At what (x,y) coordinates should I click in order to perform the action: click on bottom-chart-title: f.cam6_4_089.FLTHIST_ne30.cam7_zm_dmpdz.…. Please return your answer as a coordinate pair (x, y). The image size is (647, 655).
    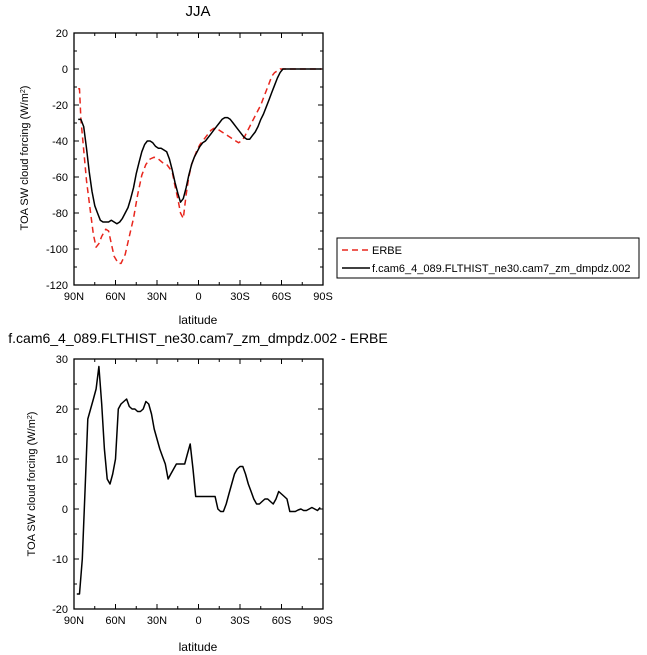
    Looking at the image, I should click on (197, 338).